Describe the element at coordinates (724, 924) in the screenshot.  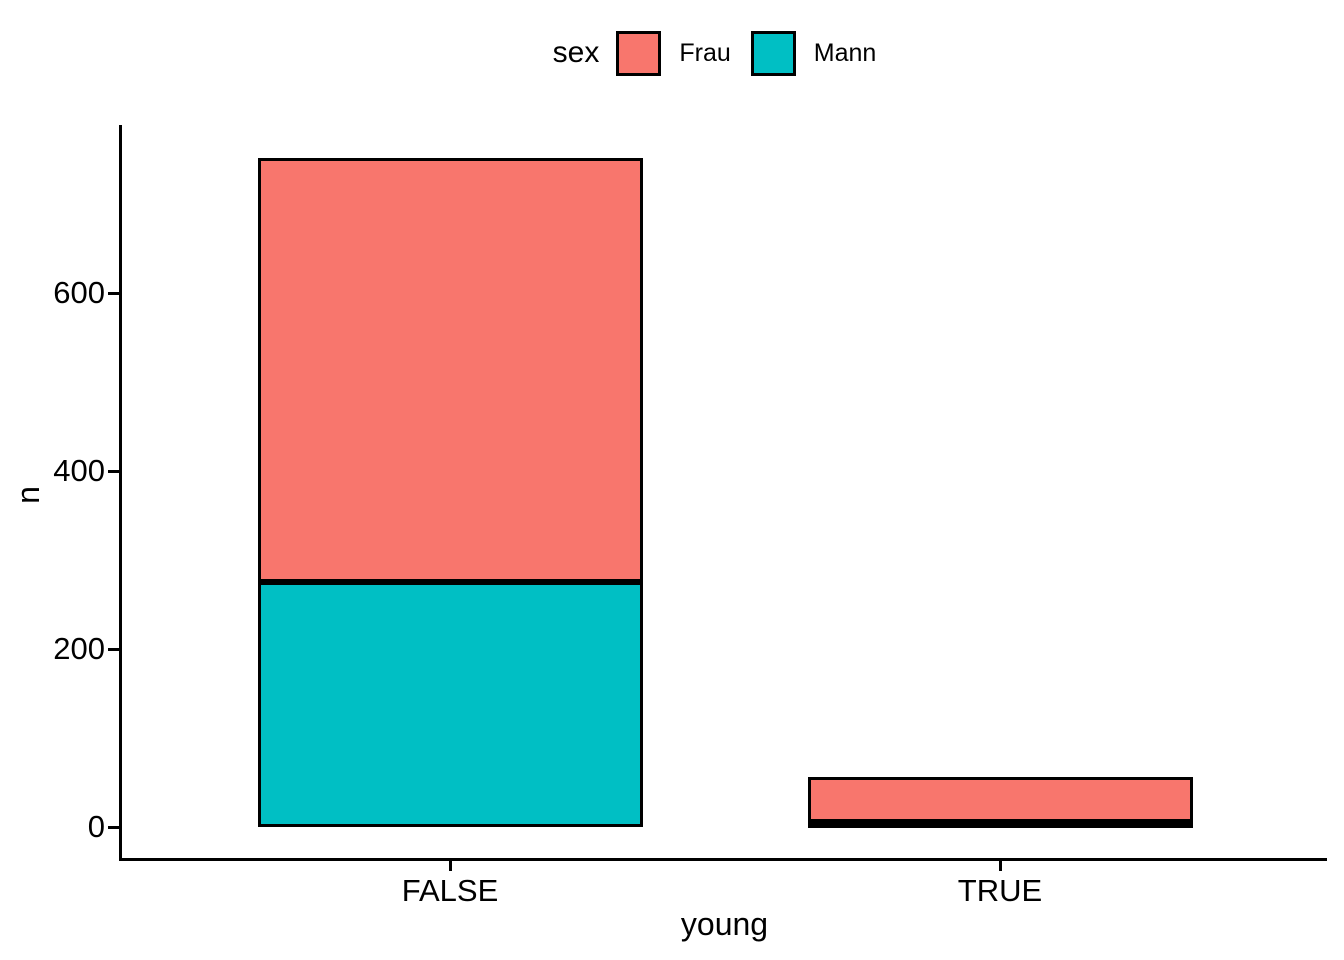
I see `x-axis-title: young` at that location.